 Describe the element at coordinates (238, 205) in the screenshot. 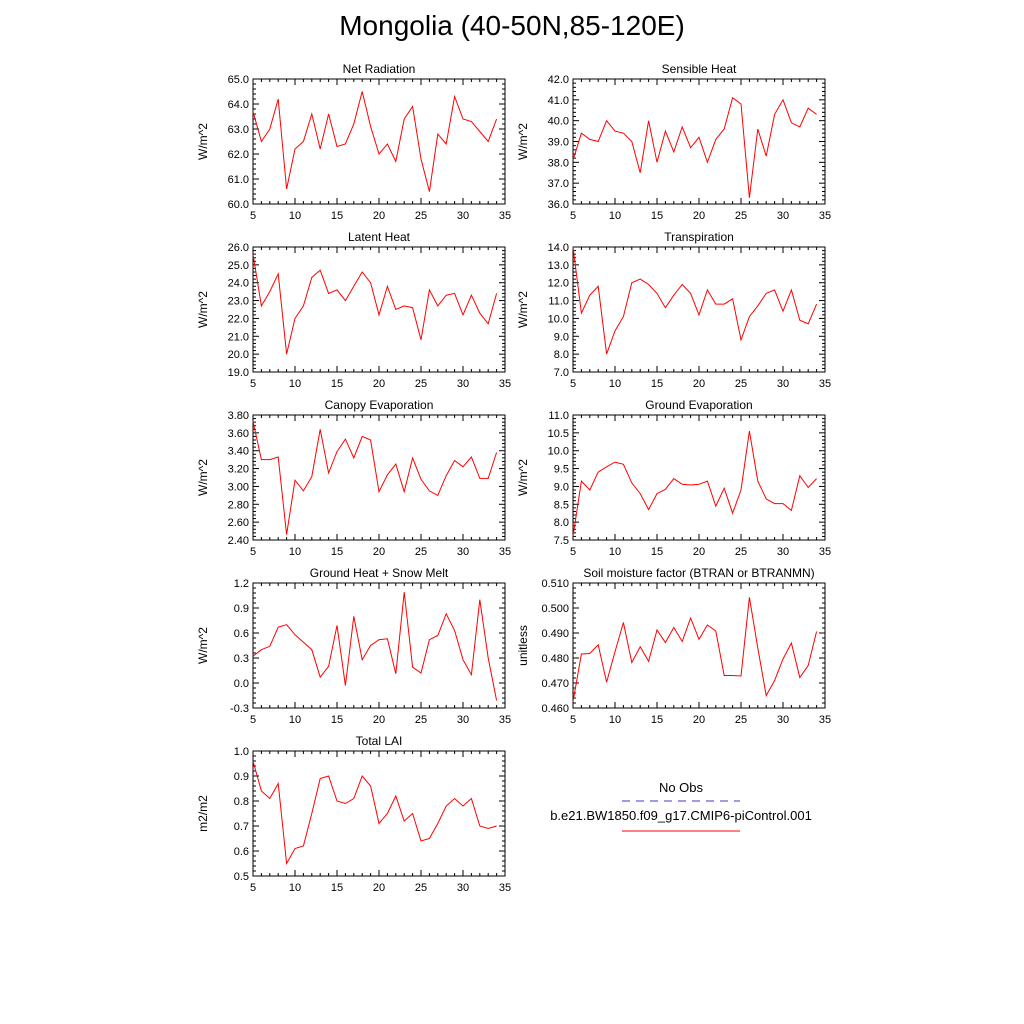

I see `y-tick-label: 60.0` at that location.